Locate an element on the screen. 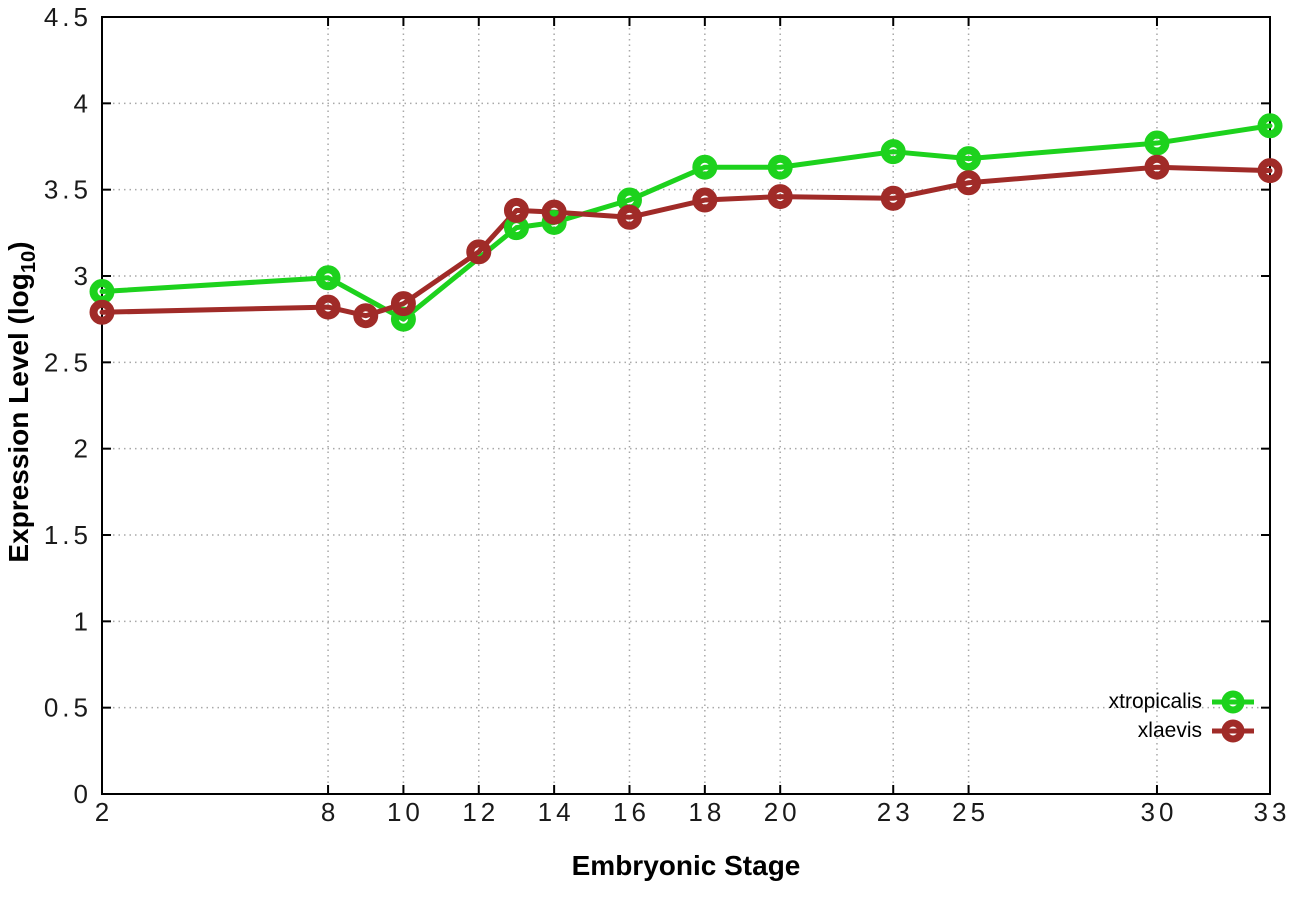  x-tick-label: 30 is located at coordinates (1159, 812).